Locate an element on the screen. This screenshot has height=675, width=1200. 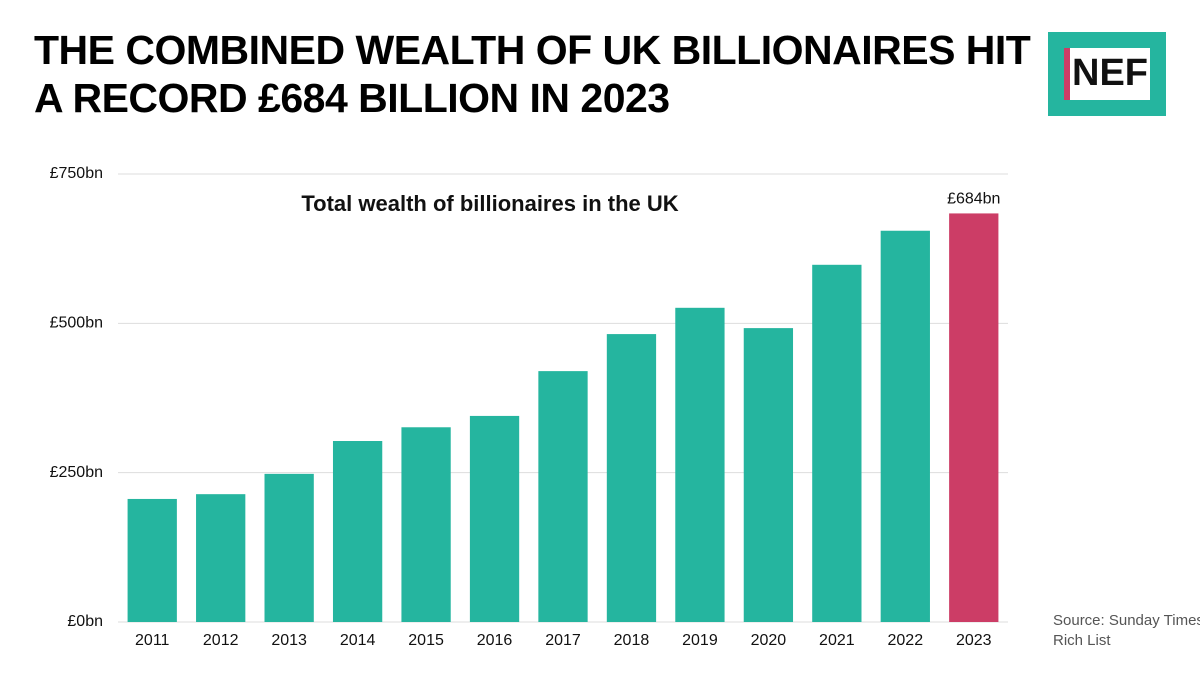
y-tick-label: £250bn is located at coordinates (76, 472).